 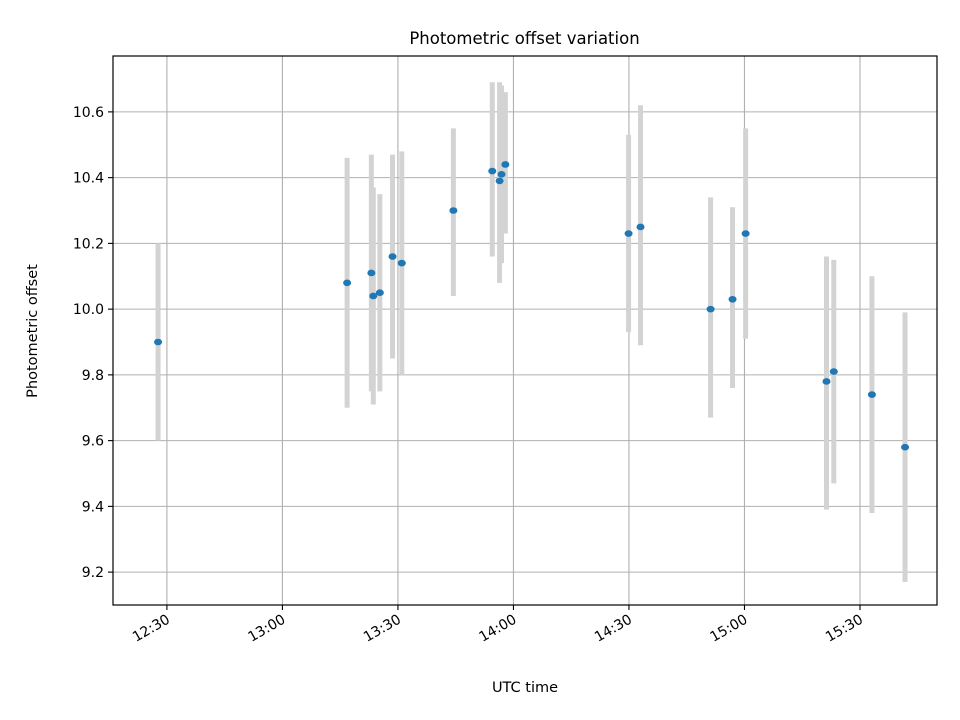 I want to click on x-tick-label: 13:00, so click(x=266, y=629).